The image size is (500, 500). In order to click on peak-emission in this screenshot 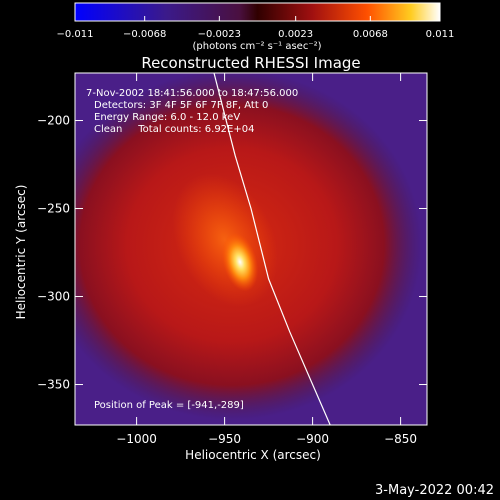, I will do `click(240, 262)`.